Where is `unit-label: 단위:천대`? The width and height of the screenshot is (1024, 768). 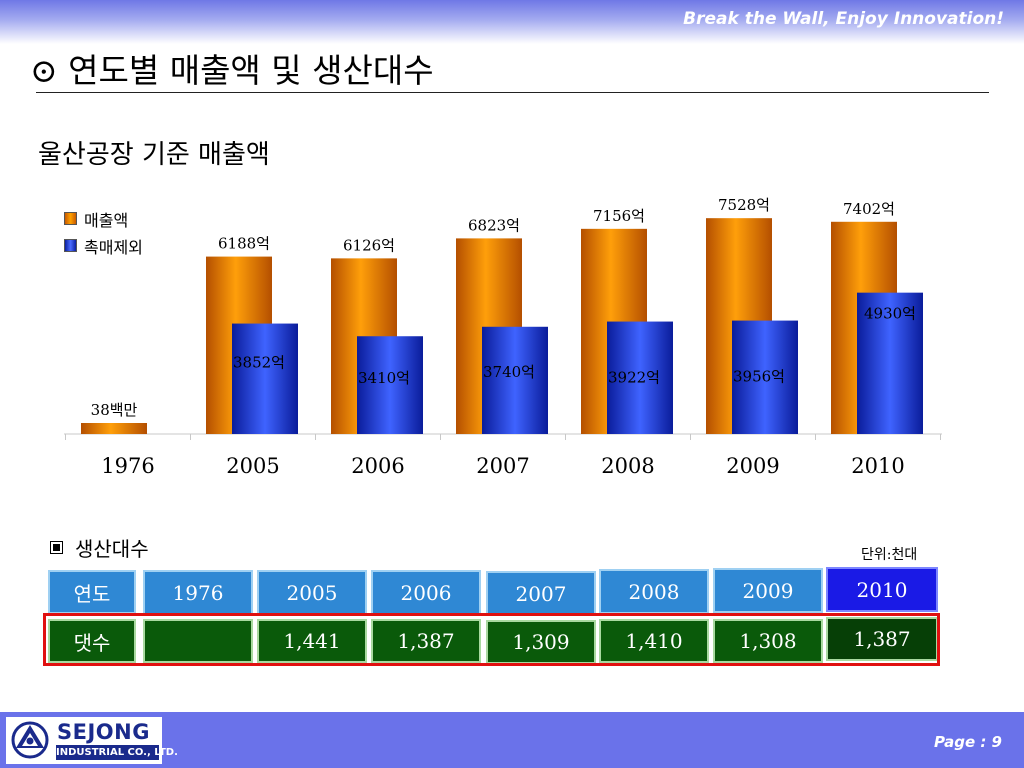
unit-label: 단위:천대 is located at coordinates (889, 555).